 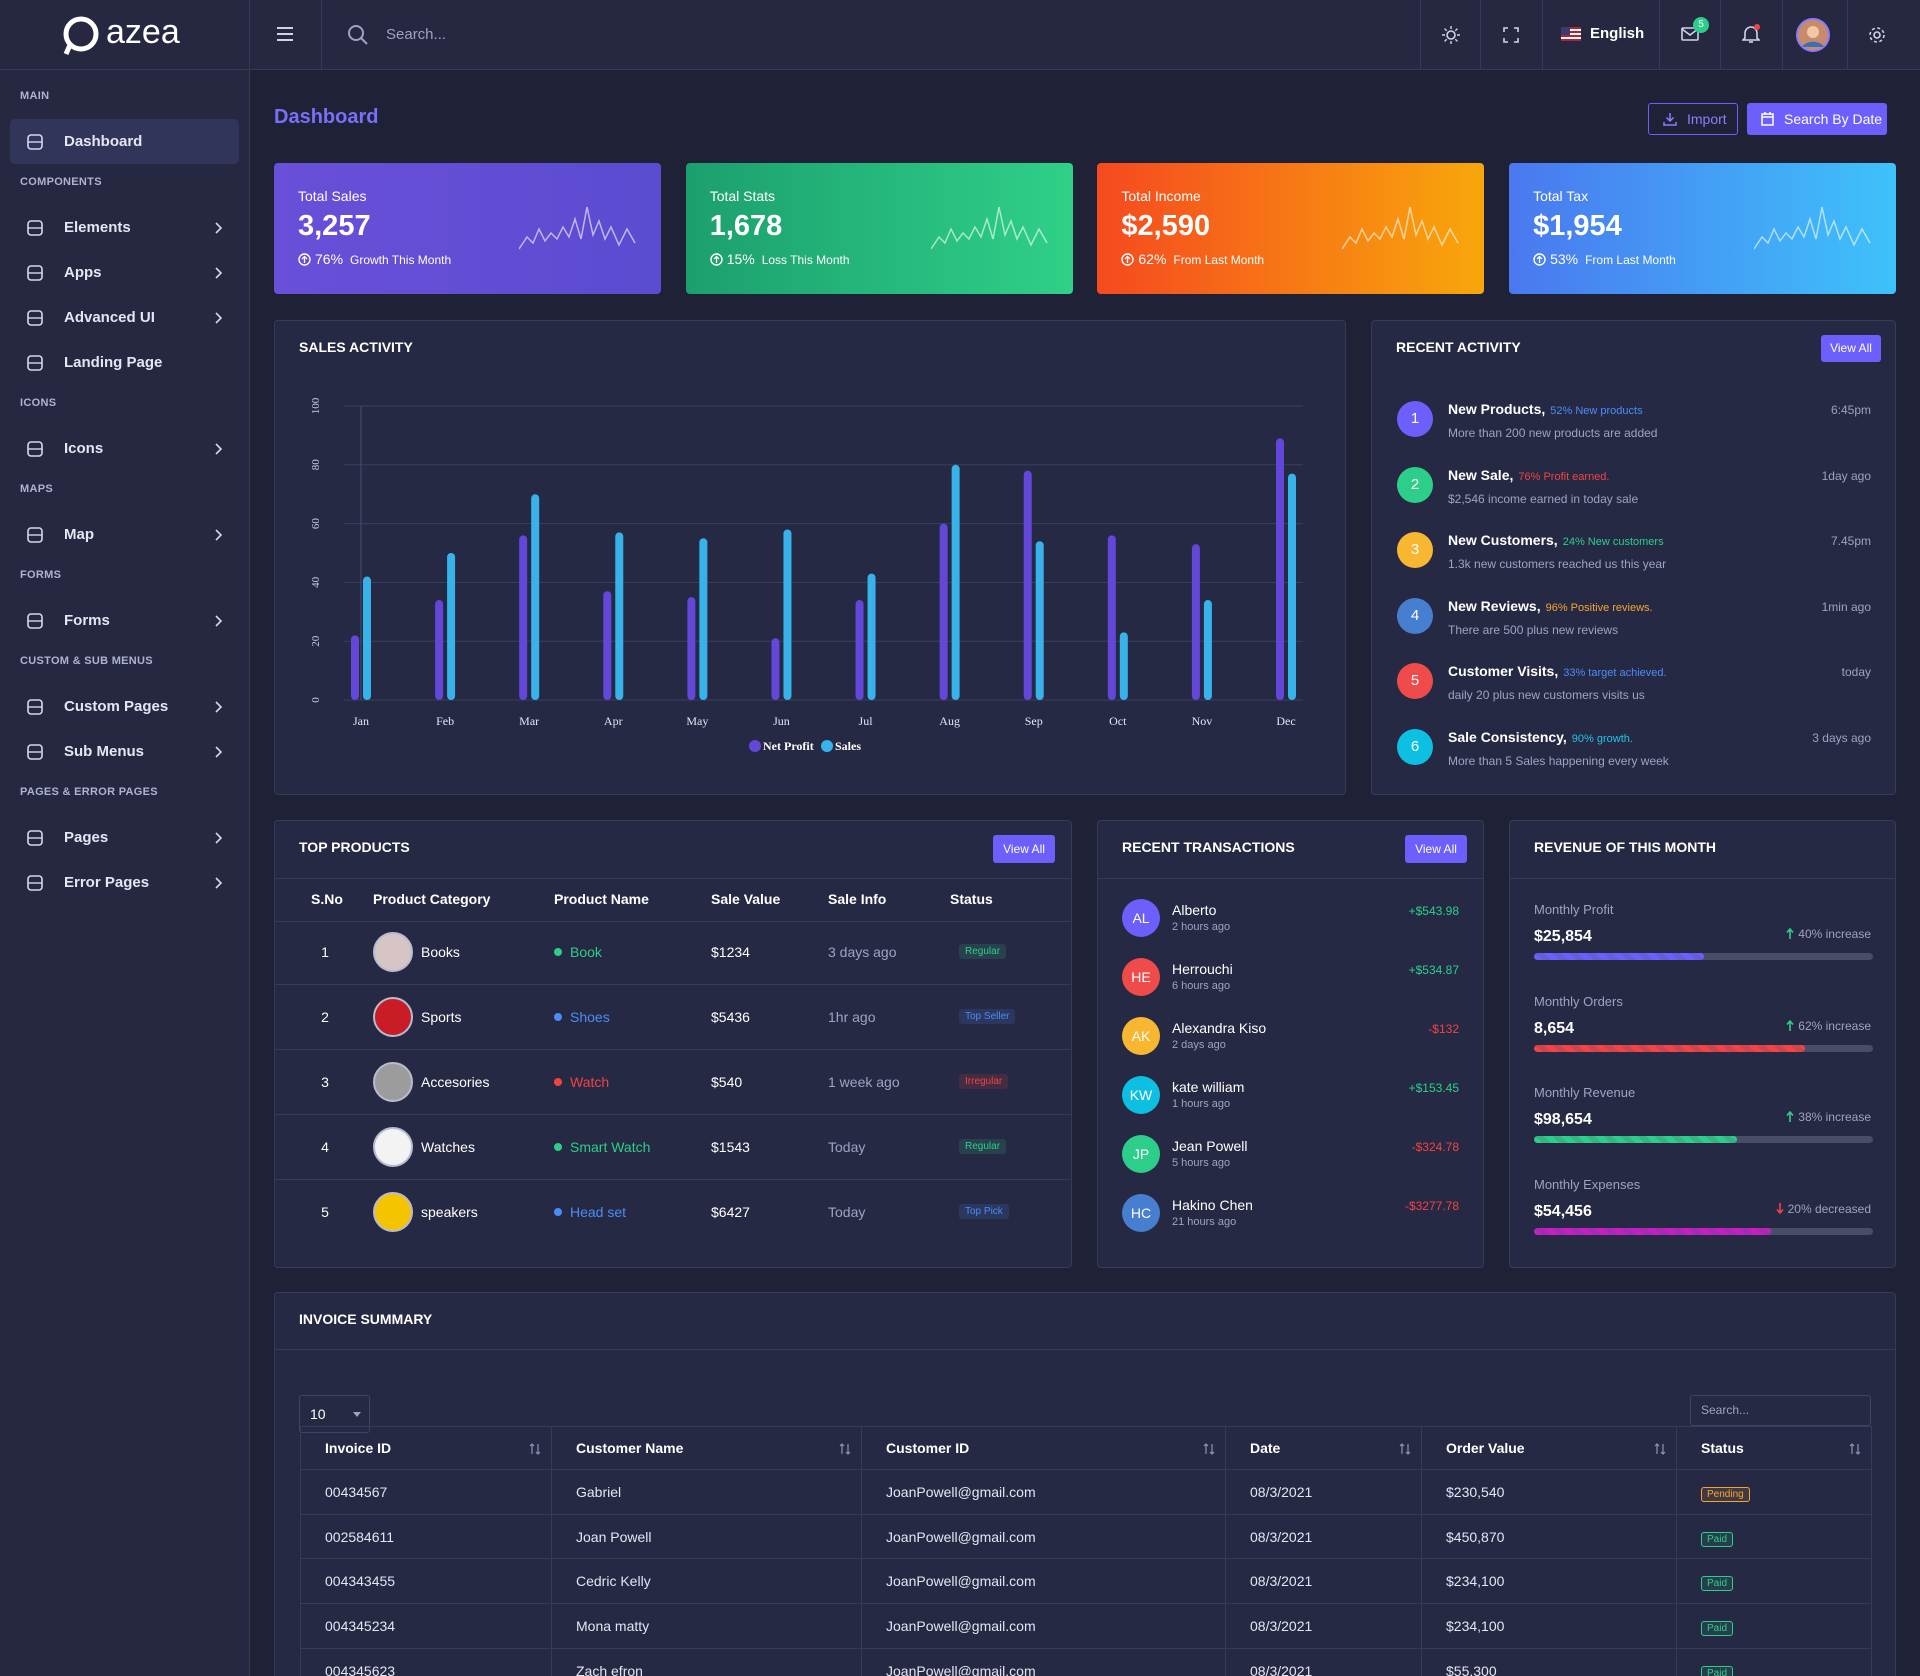 What do you see at coordinates (1828, 934) in the screenshot?
I see `metric-change: 40% increase` at bounding box center [1828, 934].